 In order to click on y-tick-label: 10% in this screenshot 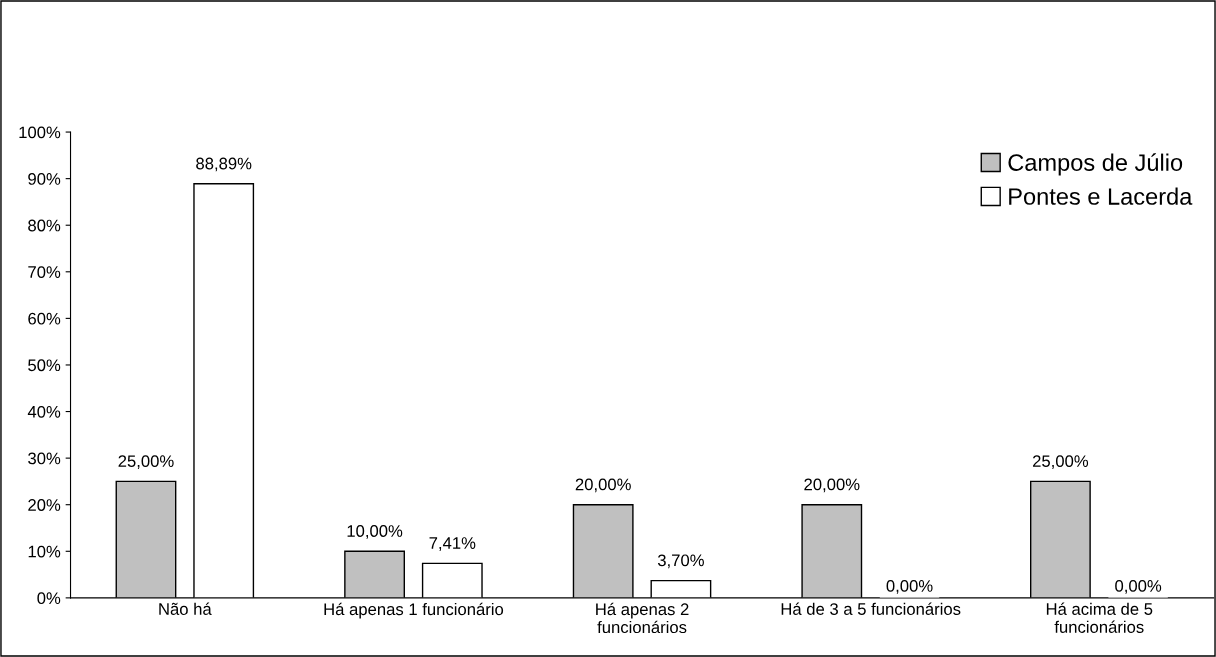, I will do `click(44, 551)`.